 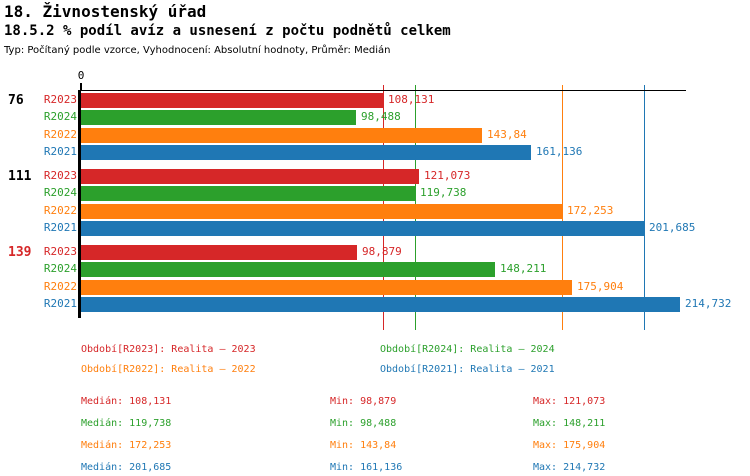 What do you see at coordinates (569, 423) in the screenshot?
I see `stat-max-r2024: Max: 148,211` at bounding box center [569, 423].